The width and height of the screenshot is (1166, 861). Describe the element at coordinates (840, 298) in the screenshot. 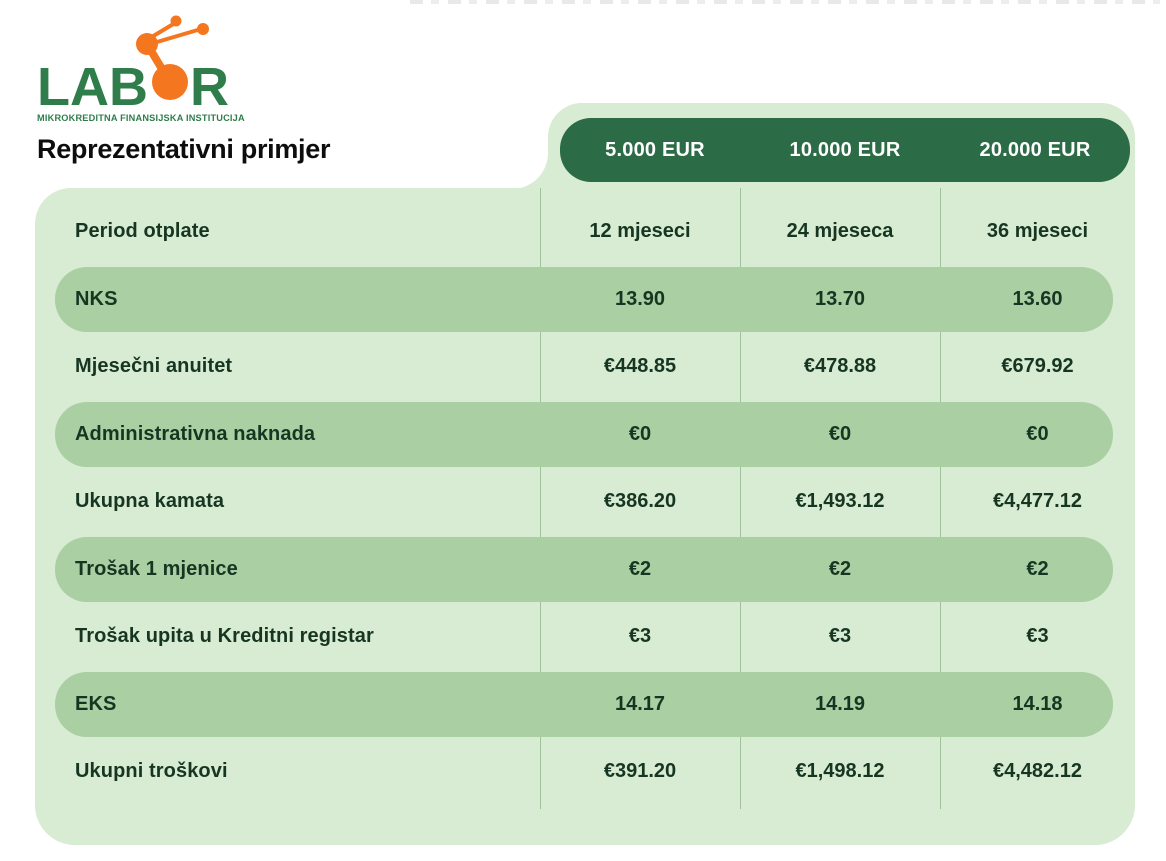

I see `row-value: 13.70` at that location.